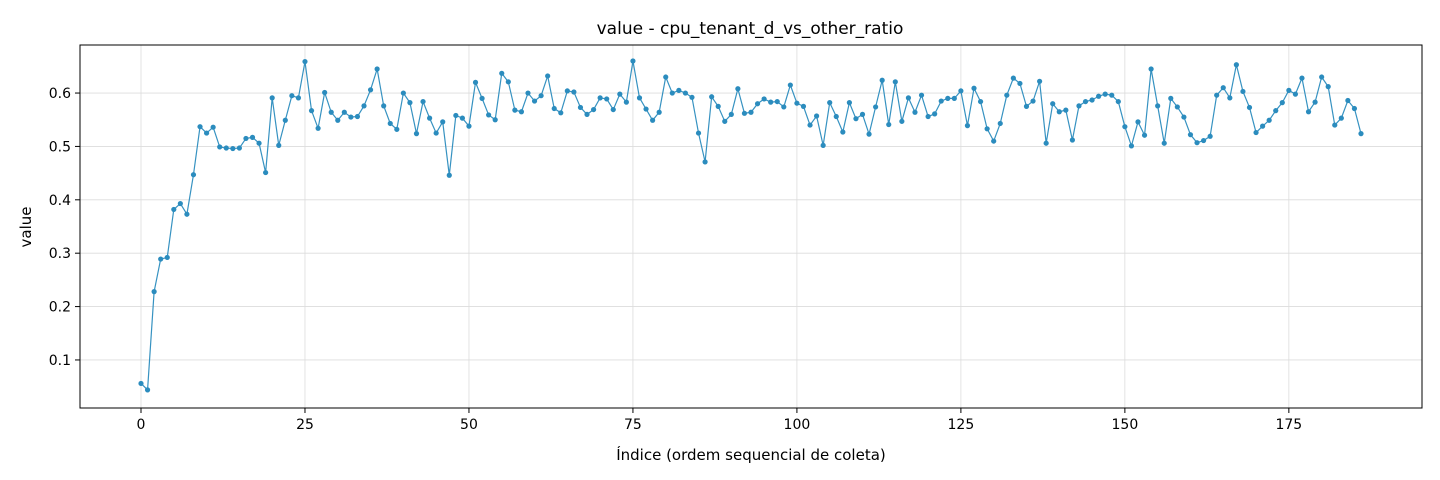  What do you see at coordinates (633, 425) in the screenshot?
I see `x-tick-label: 75` at bounding box center [633, 425].